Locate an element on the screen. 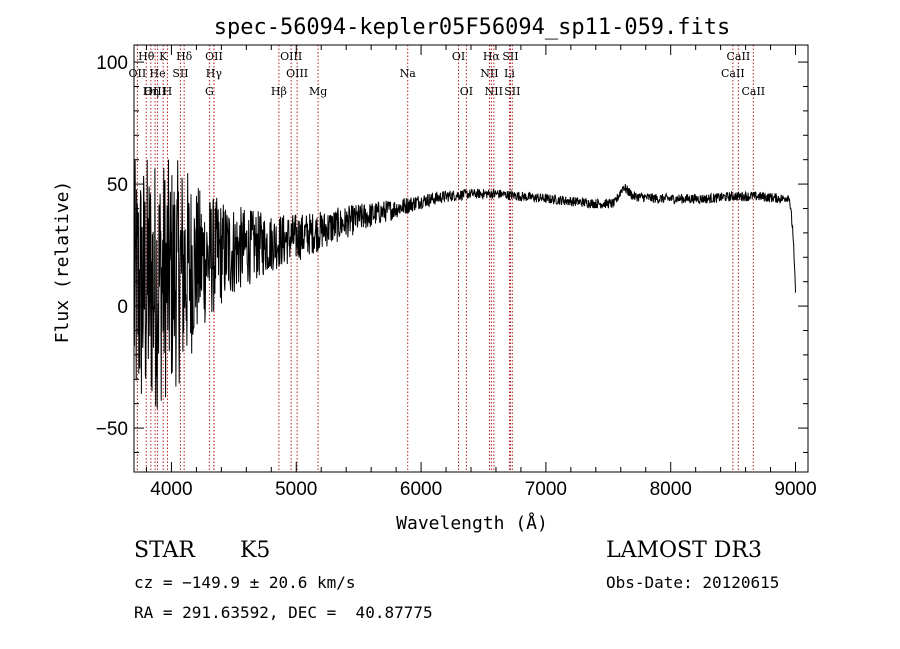 This screenshot has height=649, width=900. radial-velocity: cz = −149.9 ± 20.6 km/s is located at coordinates (245, 582).